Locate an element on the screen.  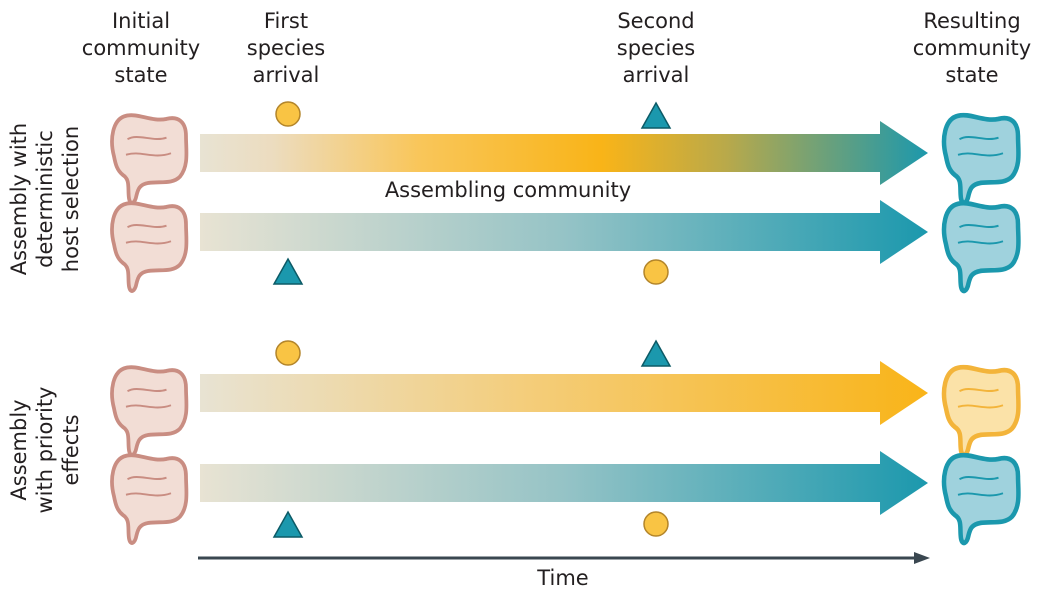
species-triangle-icon-row1-second is located at coordinates (656, 115).